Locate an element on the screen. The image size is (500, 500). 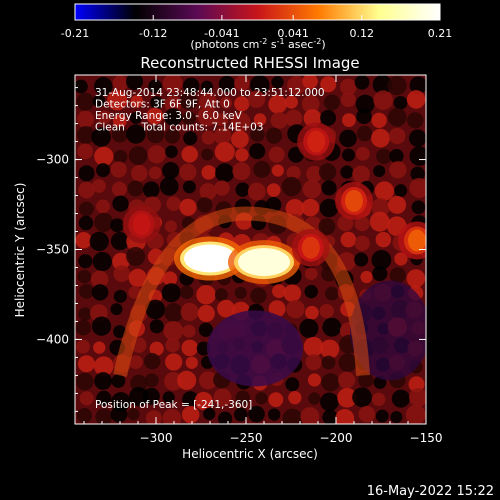
colorbar-tick-label: 0.21 is located at coordinates (440, 33).